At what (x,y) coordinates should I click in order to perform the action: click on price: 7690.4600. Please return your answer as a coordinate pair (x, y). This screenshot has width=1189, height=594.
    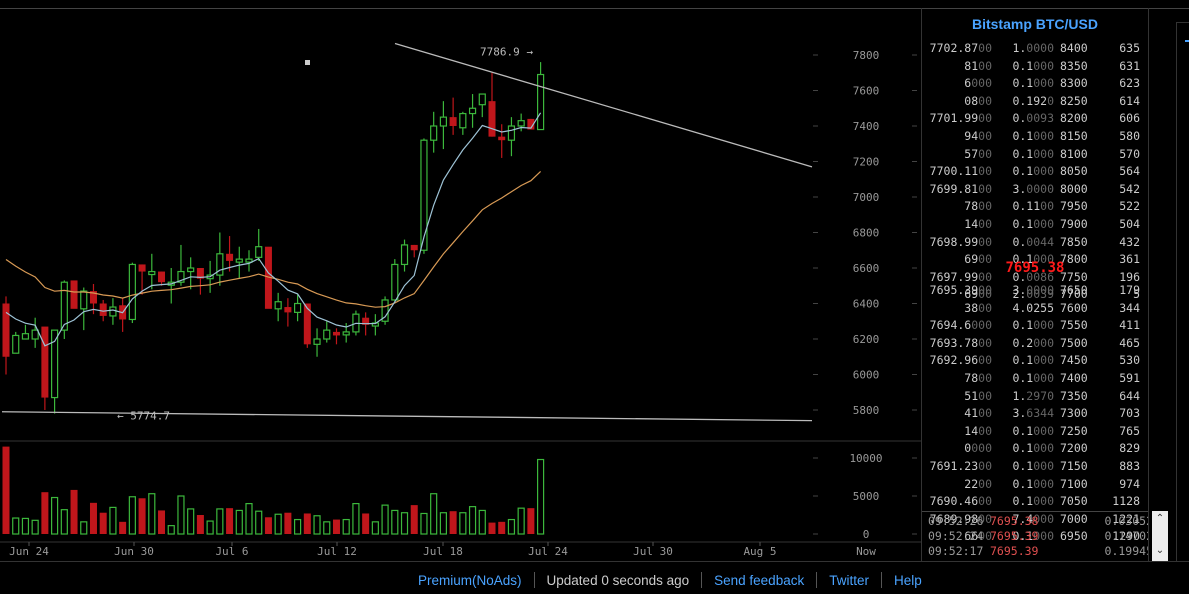
    Looking at the image, I should click on (960, 501).